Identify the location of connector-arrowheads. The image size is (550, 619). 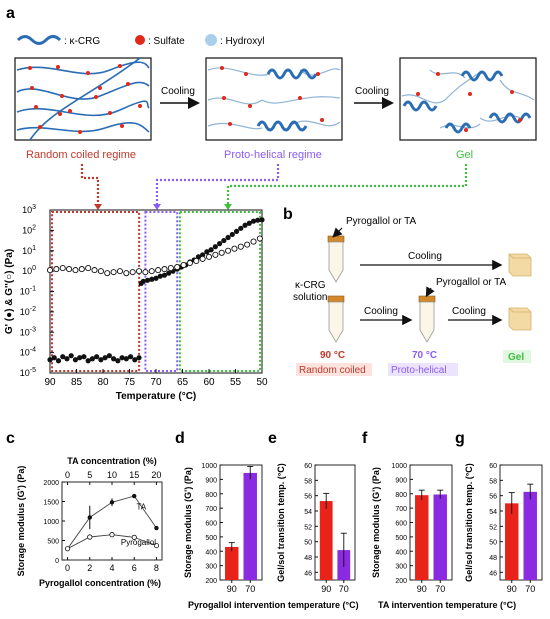
(163, 207).